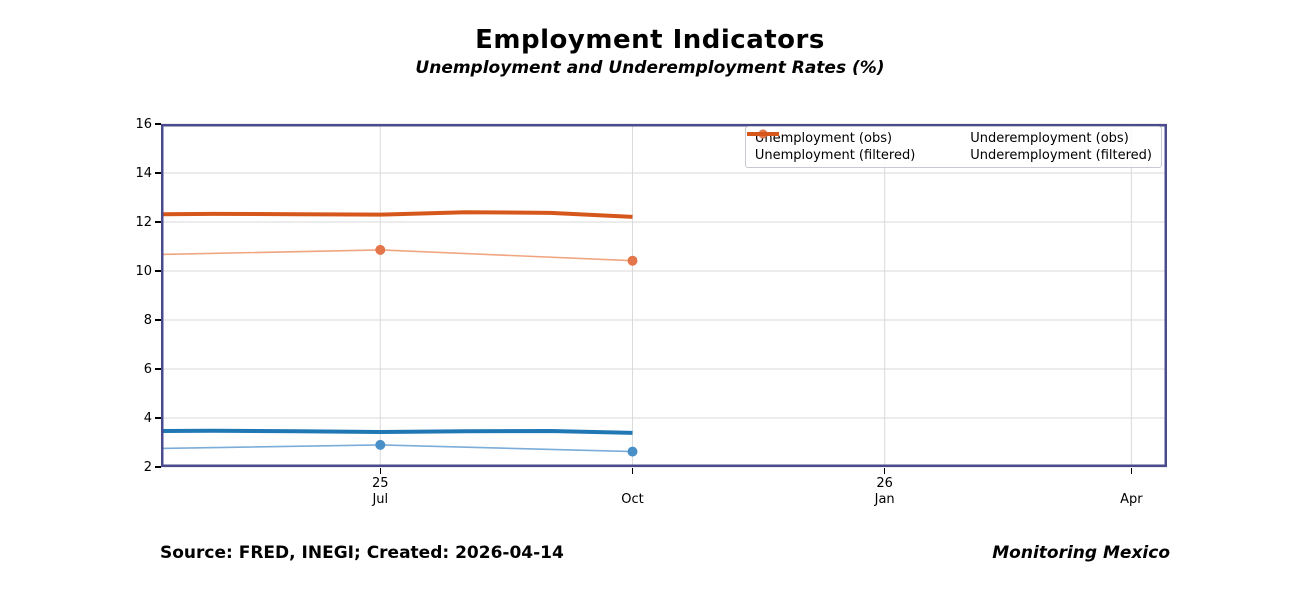 Image resolution: width=1300 pixels, height=590 pixels. What do you see at coordinates (949, 137) in the screenshot?
I see `legend-entry-underemployment-obs: Underemployment (obs)` at bounding box center [949, 137].